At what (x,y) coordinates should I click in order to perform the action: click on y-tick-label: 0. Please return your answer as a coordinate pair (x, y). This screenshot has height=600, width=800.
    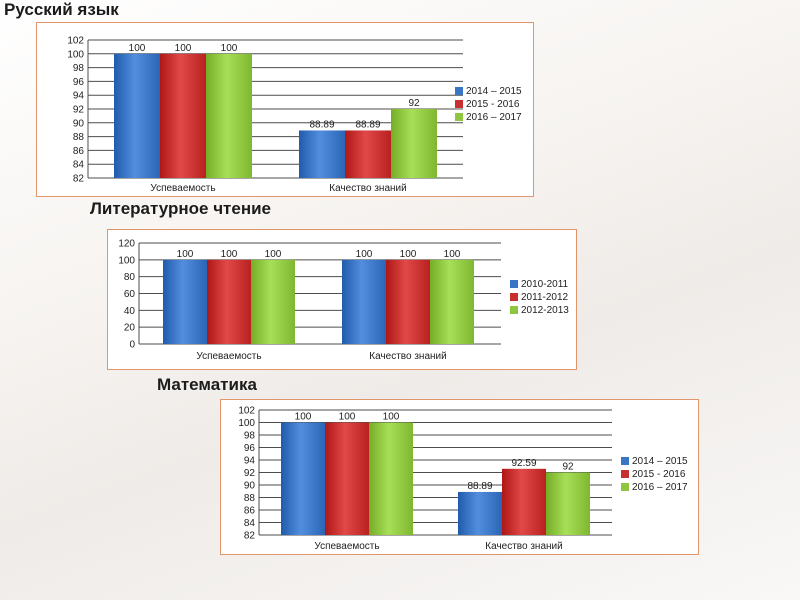
    Looking at the image, I should click on (132, 345).